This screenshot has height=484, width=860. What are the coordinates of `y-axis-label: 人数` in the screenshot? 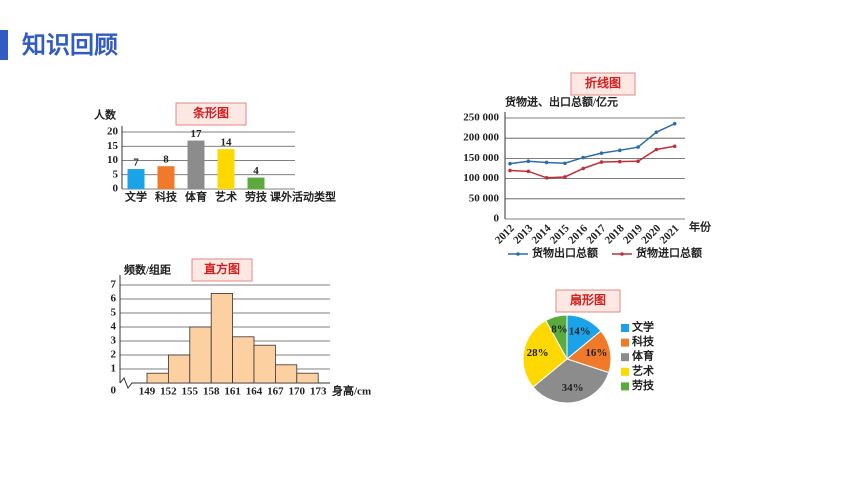 It's located at (105, 115).